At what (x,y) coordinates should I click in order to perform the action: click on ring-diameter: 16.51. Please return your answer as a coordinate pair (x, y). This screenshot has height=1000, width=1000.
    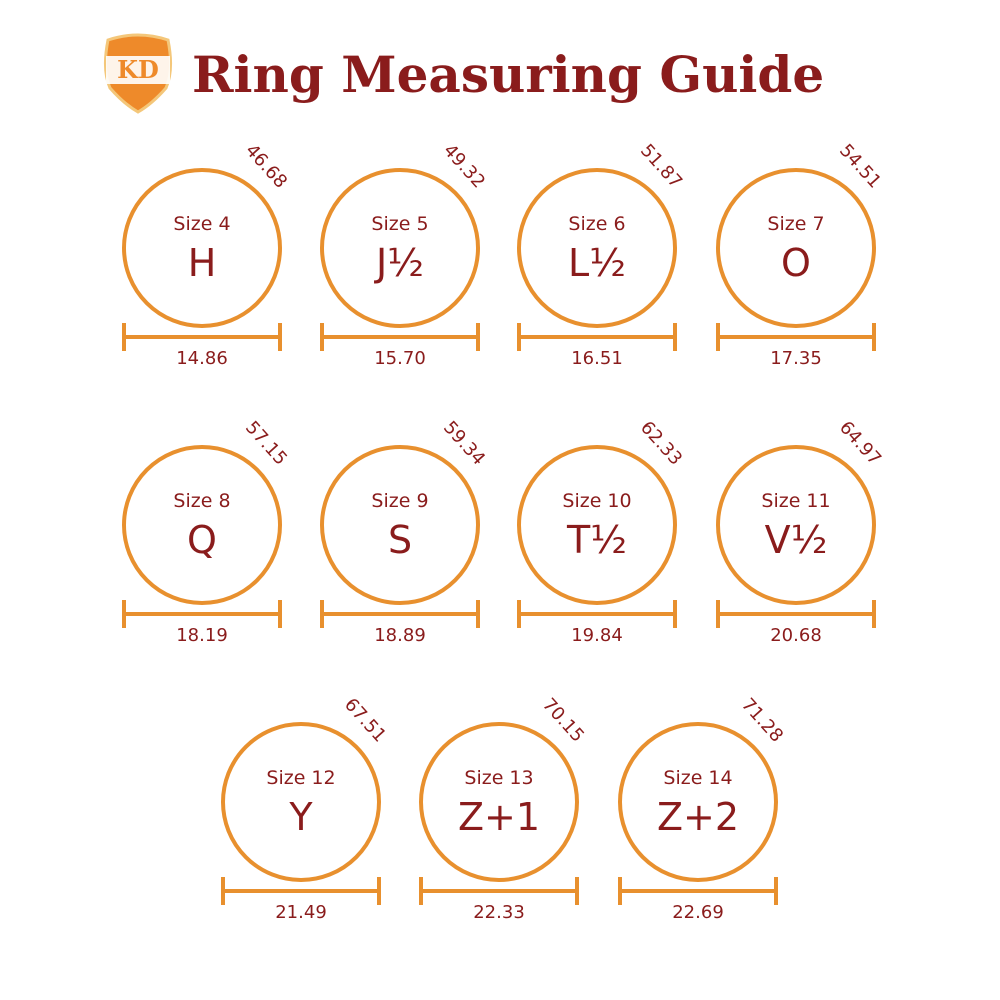
    Looking at the image, I should click on (597, 358).